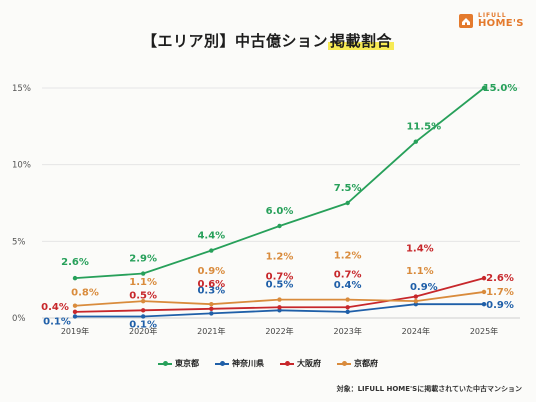 Image resolution: width=536 pixels, height=402 pixels. What do you see at coordinates (366, 363) in the screenshot?
I see `legend-label: 京都府` at bounding box center [366, 363].